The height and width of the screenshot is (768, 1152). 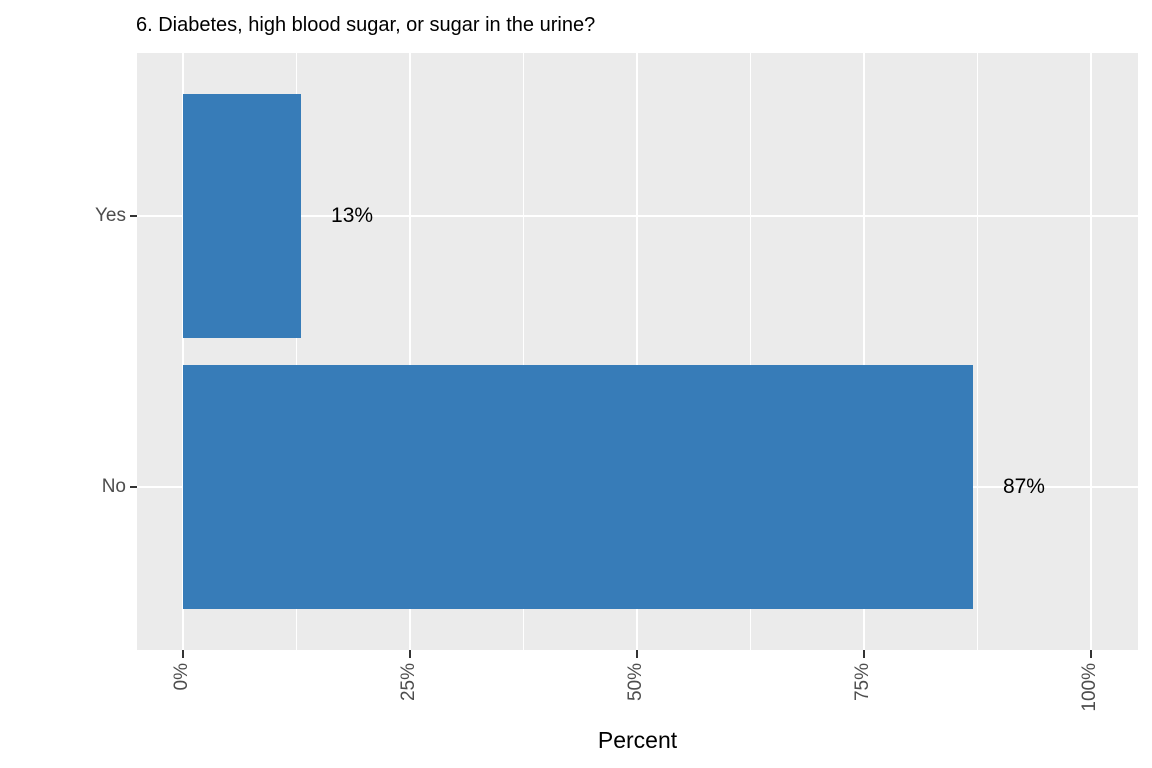 I want to click on y-tick-label-yes: Yes, so click(x=110, y=215).